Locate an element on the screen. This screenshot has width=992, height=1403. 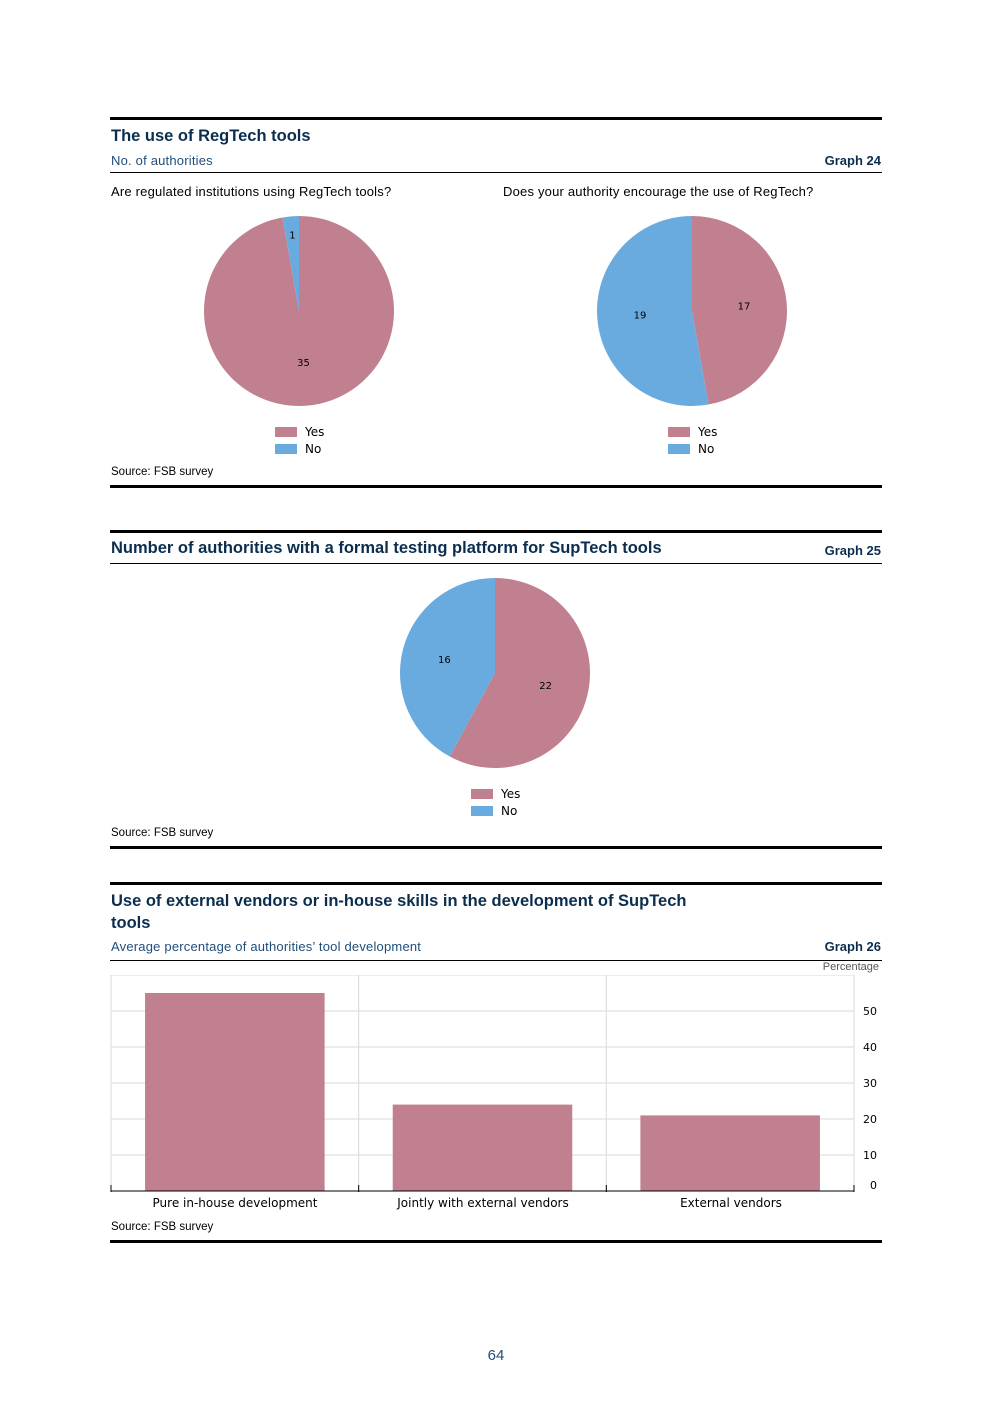
bar-category-label-2: External vendors is located at coordinates (731, 1203).